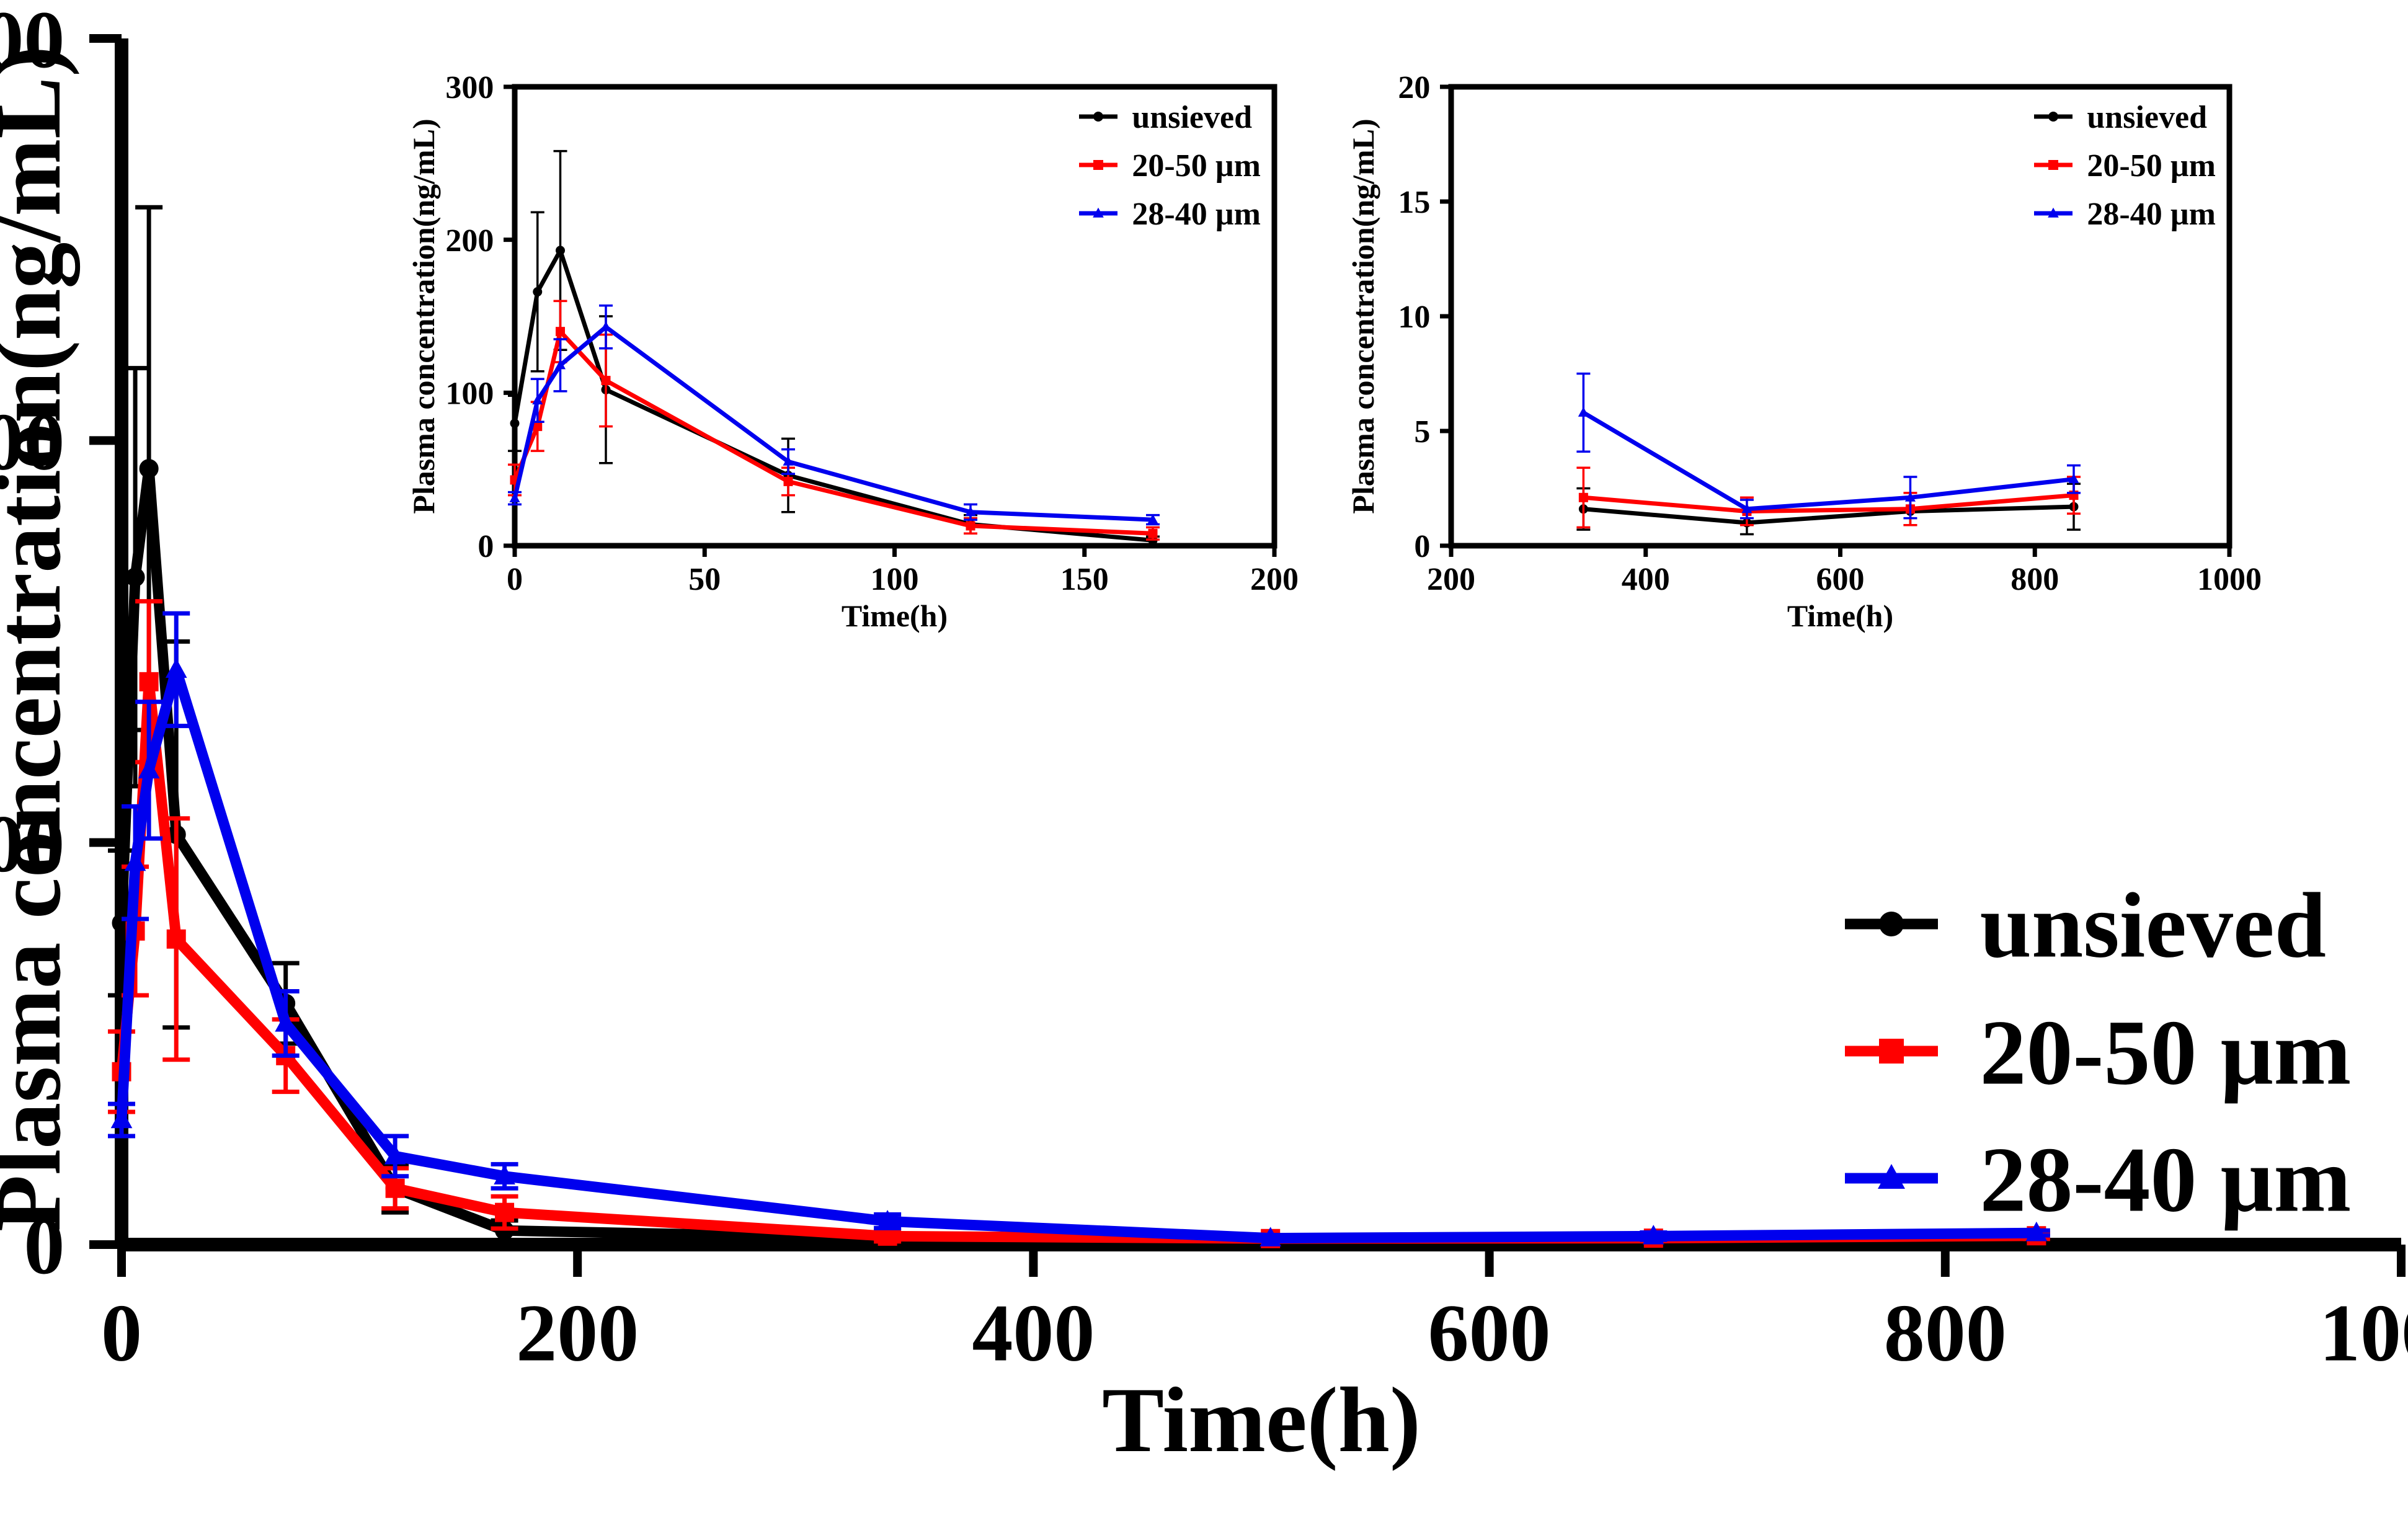 The width and height of the screenshot is (2408, 1528). I want to click on inset2-legend: unsieved 20-50 µm 28-40 µm, so click(2125, 166).